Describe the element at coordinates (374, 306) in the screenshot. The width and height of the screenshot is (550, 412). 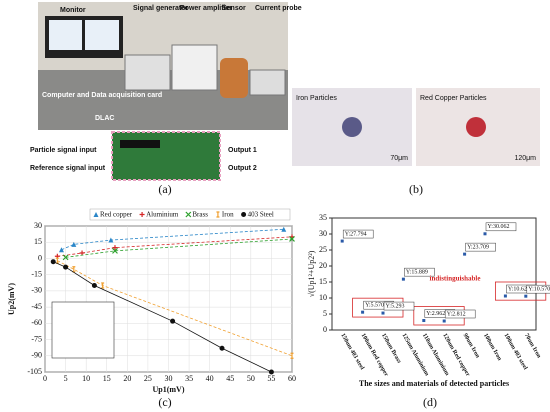
I see `value-label: Y:5.570` at that location.